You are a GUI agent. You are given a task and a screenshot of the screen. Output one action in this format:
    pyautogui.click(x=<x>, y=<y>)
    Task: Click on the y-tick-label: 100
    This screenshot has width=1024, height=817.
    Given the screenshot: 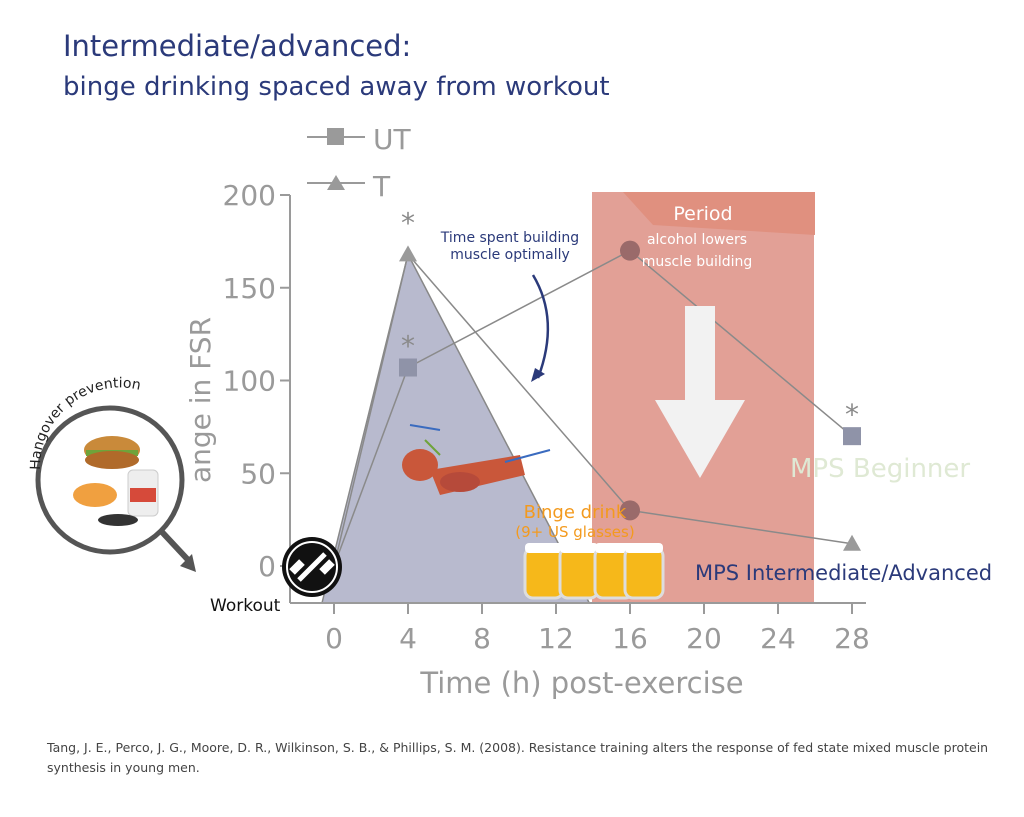 What is the action you would take?
    pyautogui.click(x=249, y=381)
    